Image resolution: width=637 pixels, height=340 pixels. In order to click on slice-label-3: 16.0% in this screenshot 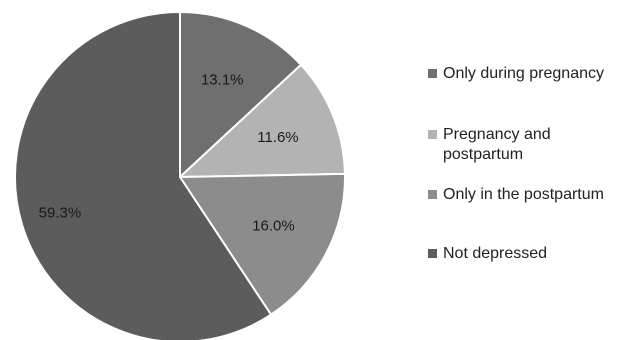, I will do `click(273, 226)`.